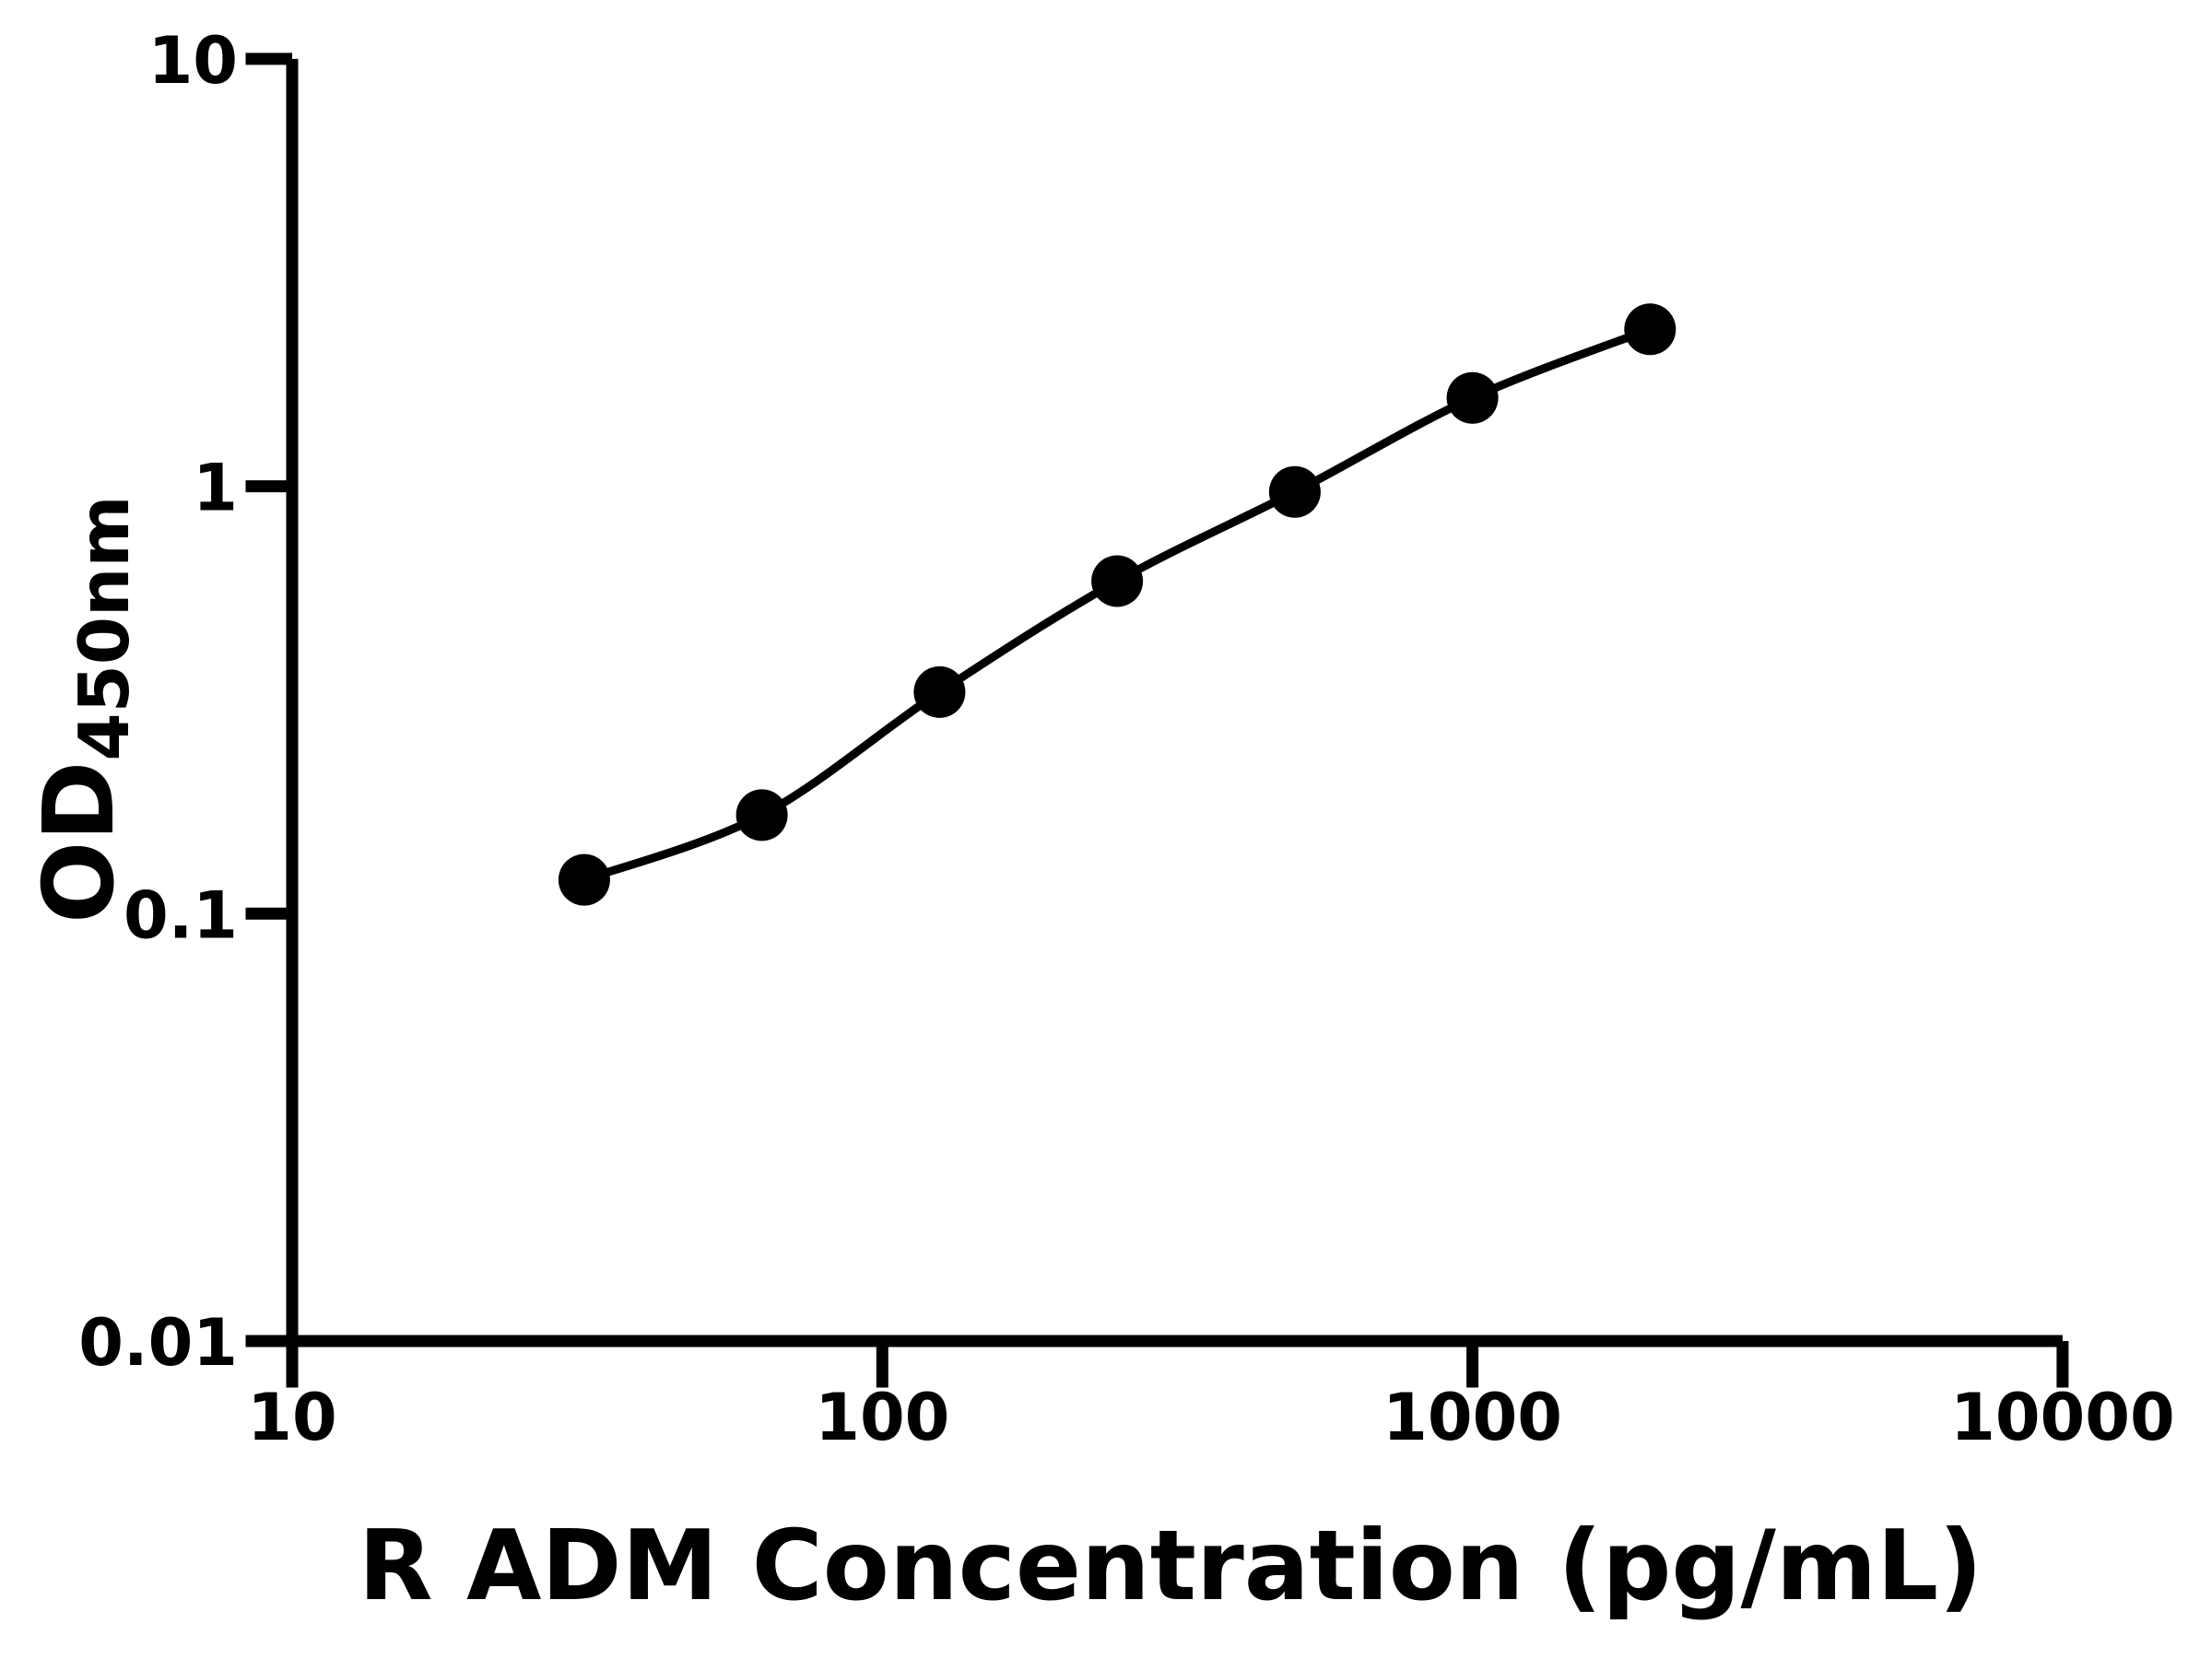  I want to click on y-tick-label: 1, so click(215, 488).